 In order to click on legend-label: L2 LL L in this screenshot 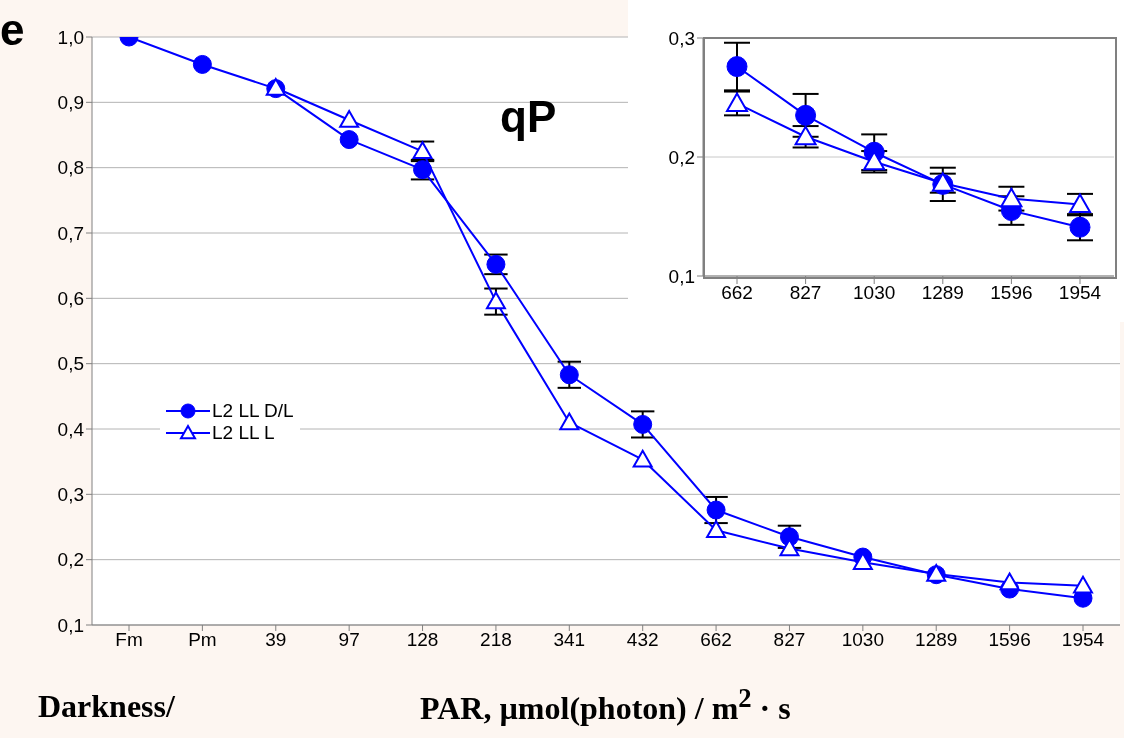, I will do `click(243, 433)`.